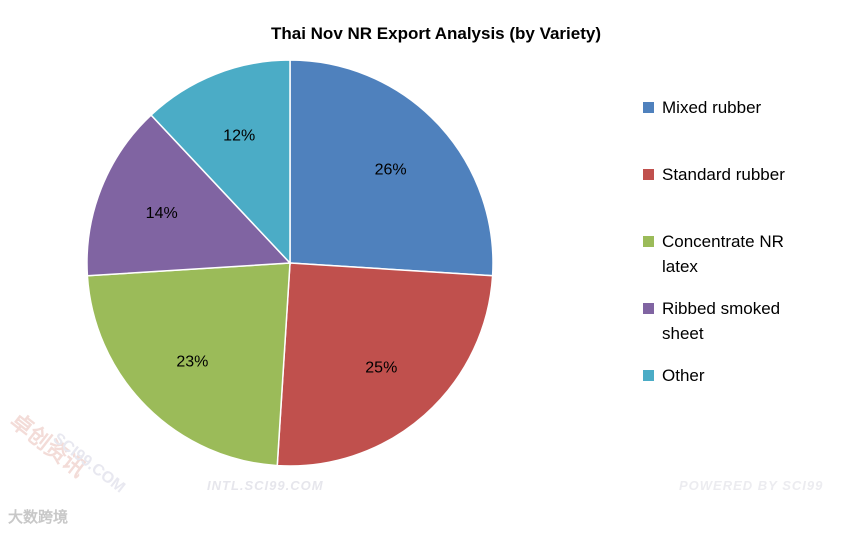  I want to click on legend-label-line: Ribbed smoked, so click(721, 308).